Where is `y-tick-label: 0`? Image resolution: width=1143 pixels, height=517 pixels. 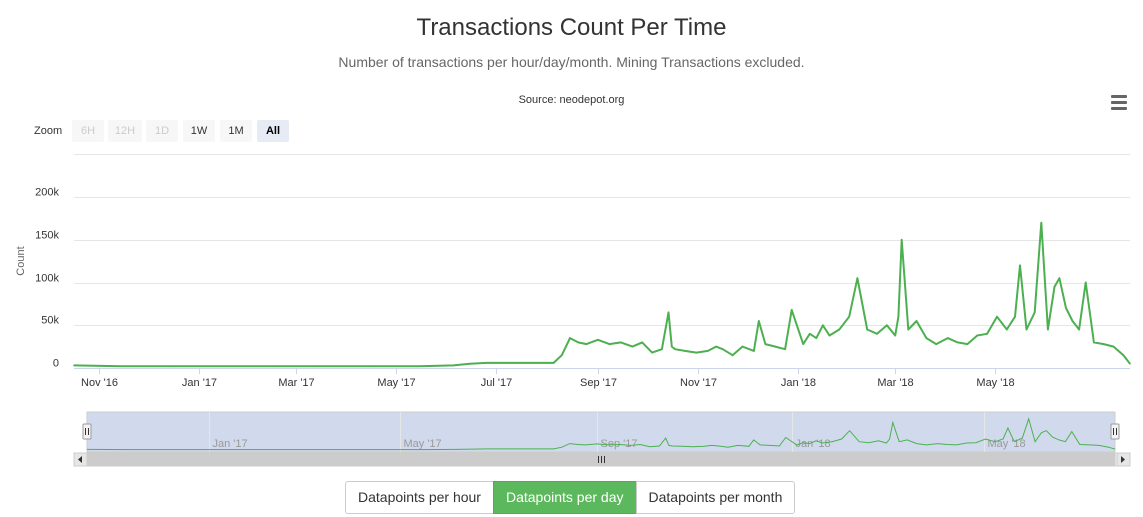 y-tick-label: 0 is located at coordinates (56, 364).